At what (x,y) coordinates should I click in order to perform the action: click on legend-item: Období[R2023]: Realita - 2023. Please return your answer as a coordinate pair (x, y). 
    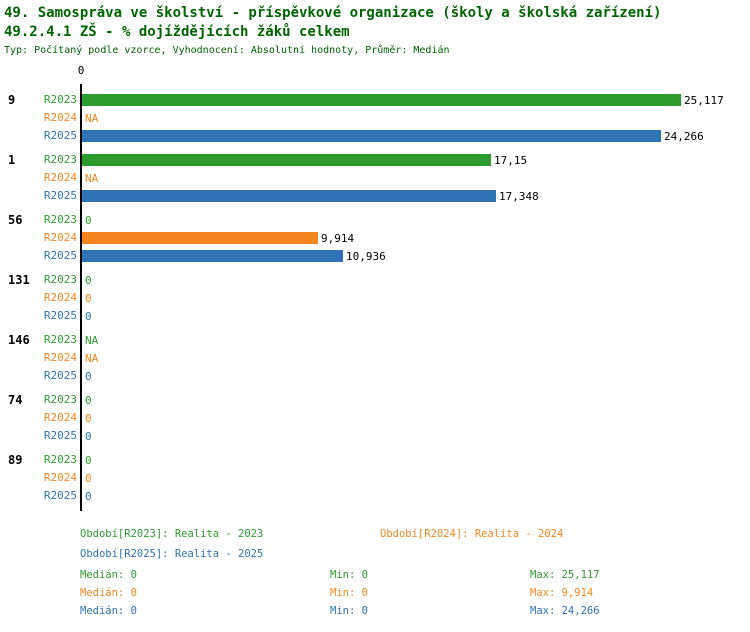
    Looking at the image, I should click on (172, 534).